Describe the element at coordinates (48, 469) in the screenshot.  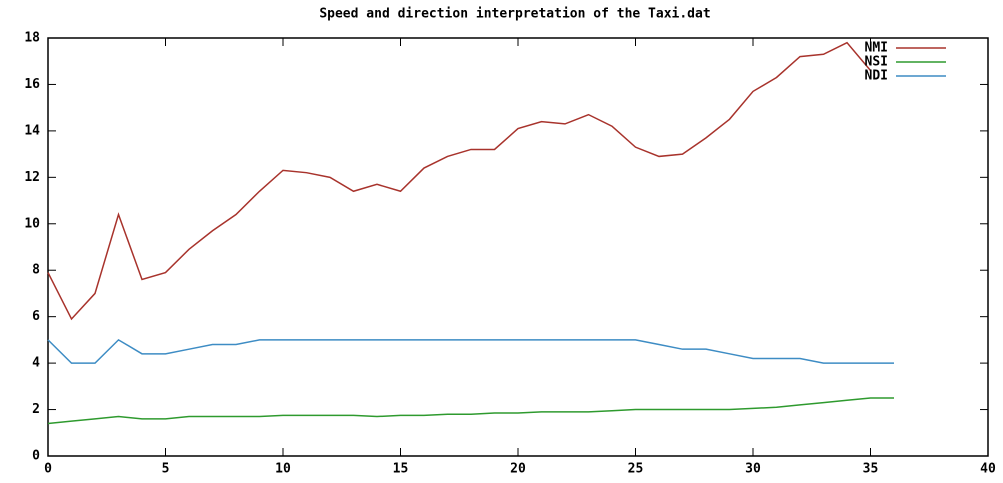
I see `x-tick-label: 0` at that location.